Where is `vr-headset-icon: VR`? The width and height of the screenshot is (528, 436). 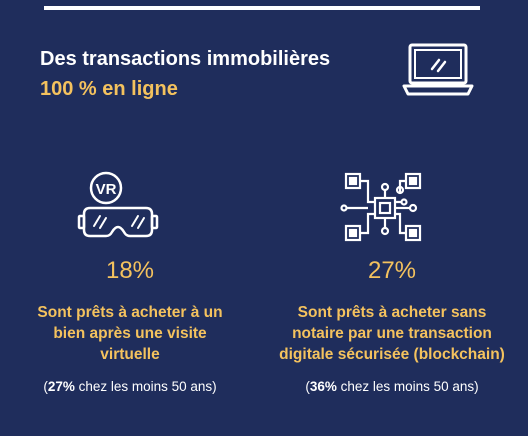
vr-headset-icon: VR is located at coordinates (118, 204).